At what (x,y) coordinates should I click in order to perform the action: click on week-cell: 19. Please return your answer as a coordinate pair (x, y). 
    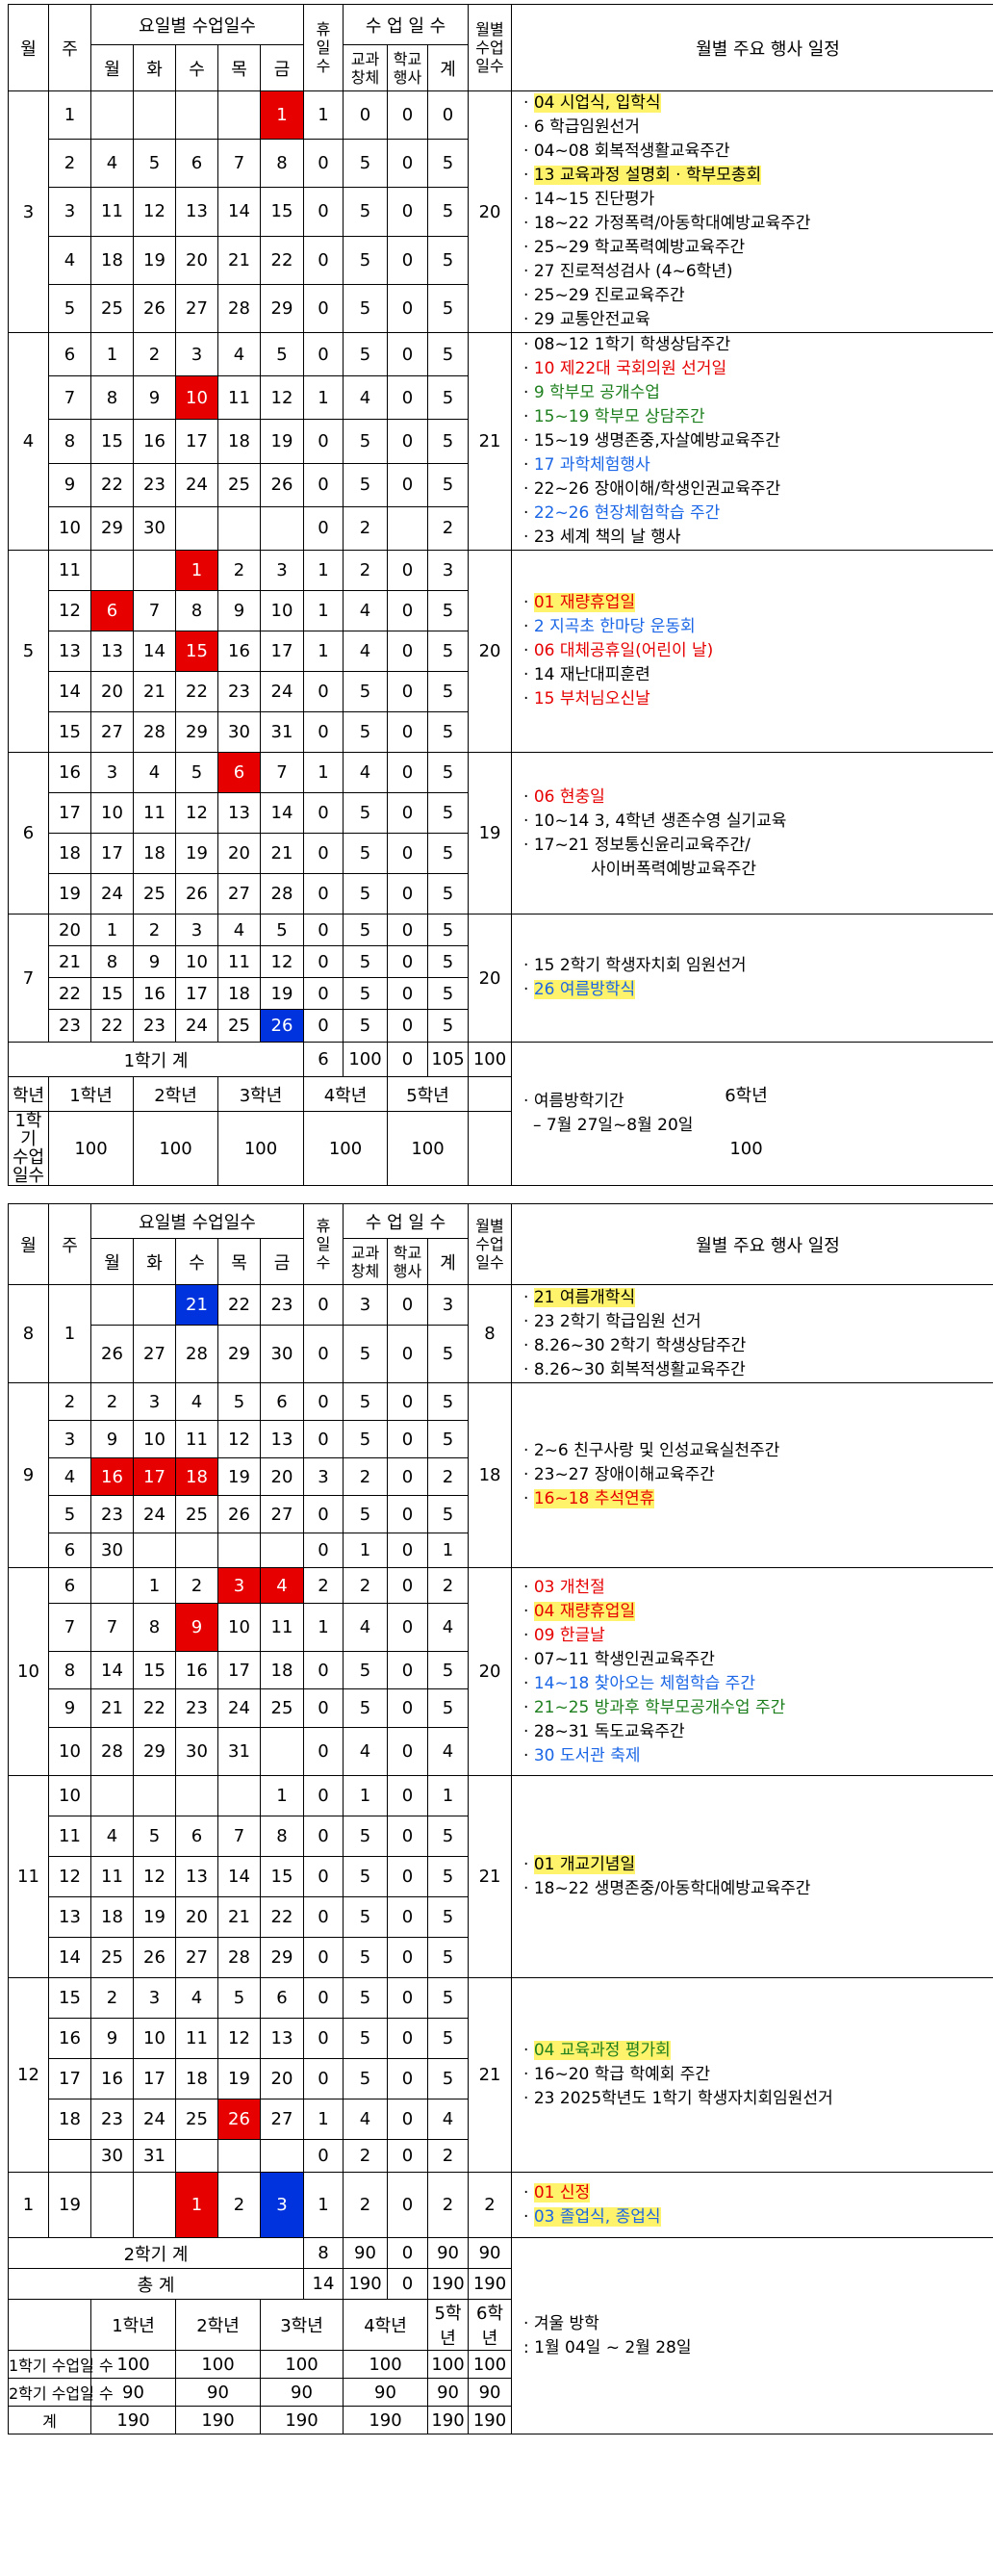
    Looking at the image, I should click on (70, 2205).